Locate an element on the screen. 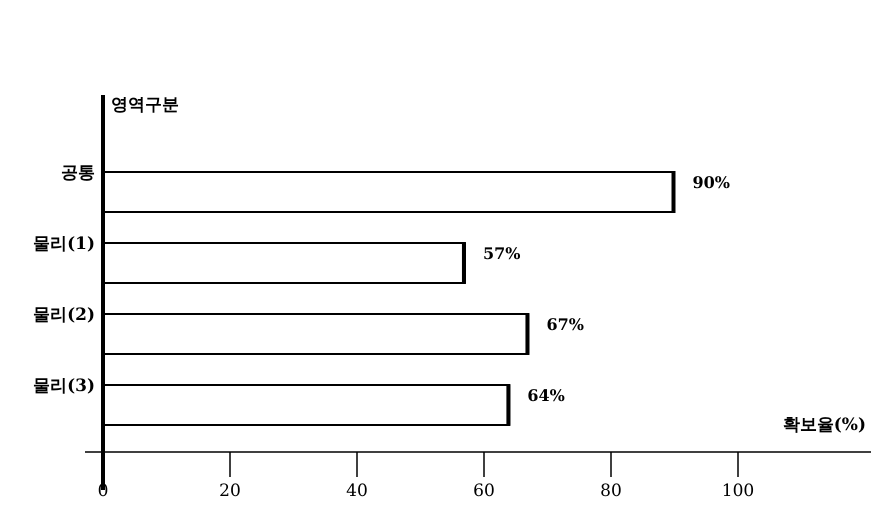 This screenshot has width=871, height=507. y-tick-label: 물리(1) is located at coordinates (64, 244).